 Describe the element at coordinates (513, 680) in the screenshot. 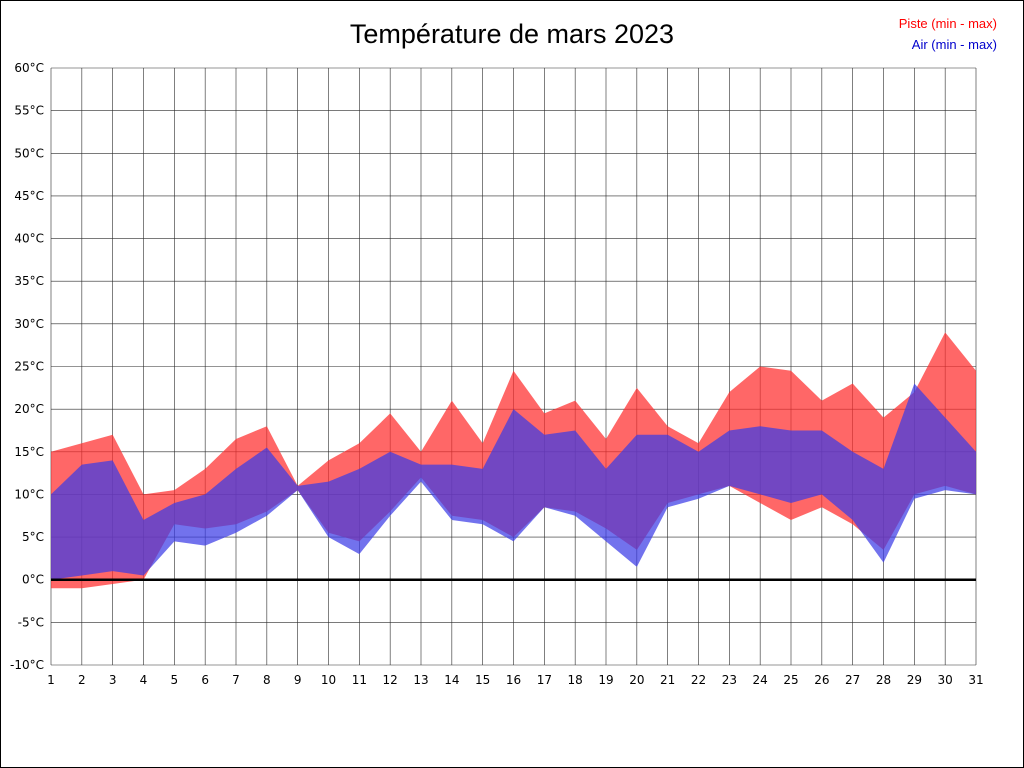

I see `x-tick-label: 16` at that location.